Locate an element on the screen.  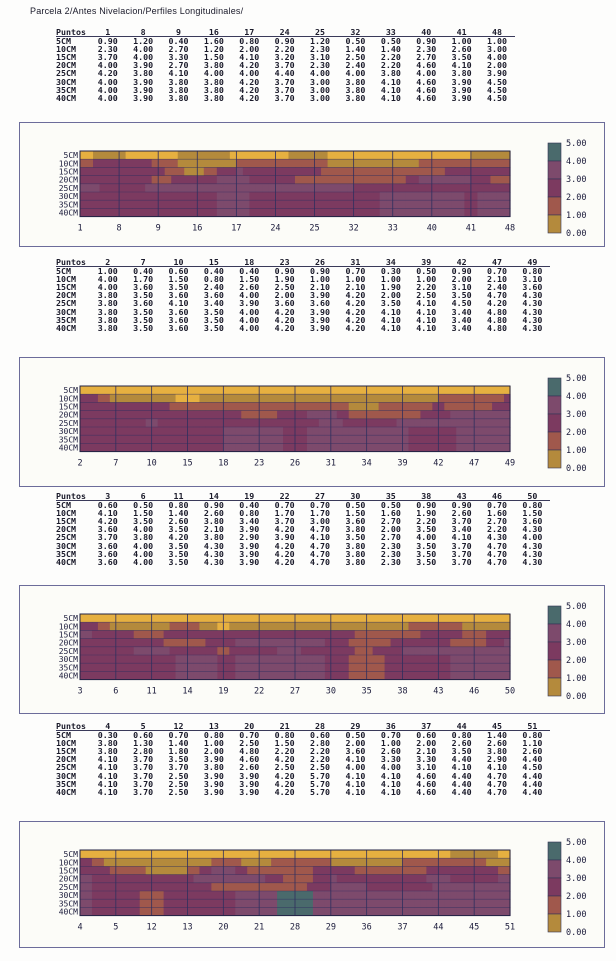
value-cell: 2.10 is located at coordinates (355, 287).